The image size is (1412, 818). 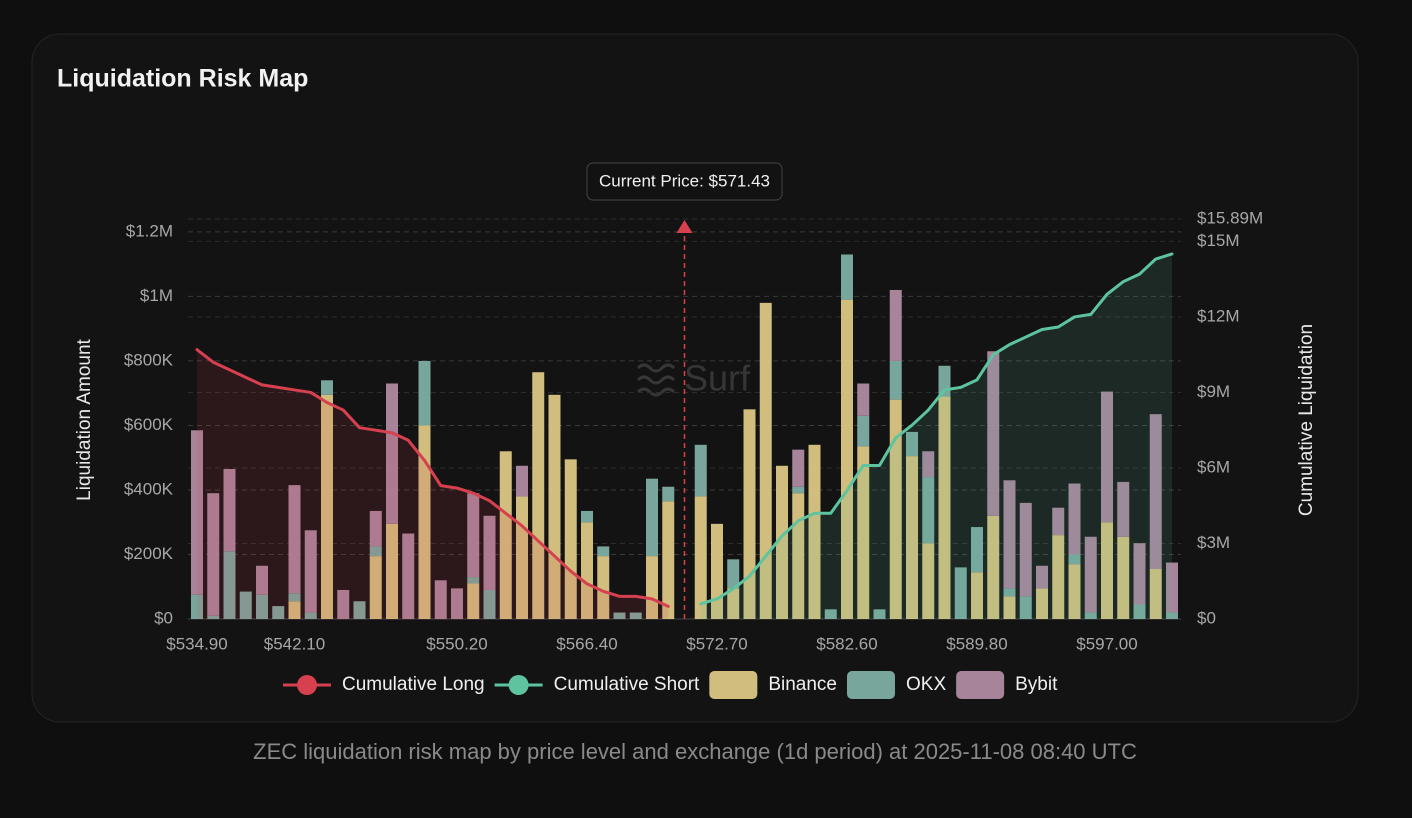 What do you see at coordinates (149, 359) in the screenshot?
I see `y-tick-label: $800K` at bounding box center [149, 359].